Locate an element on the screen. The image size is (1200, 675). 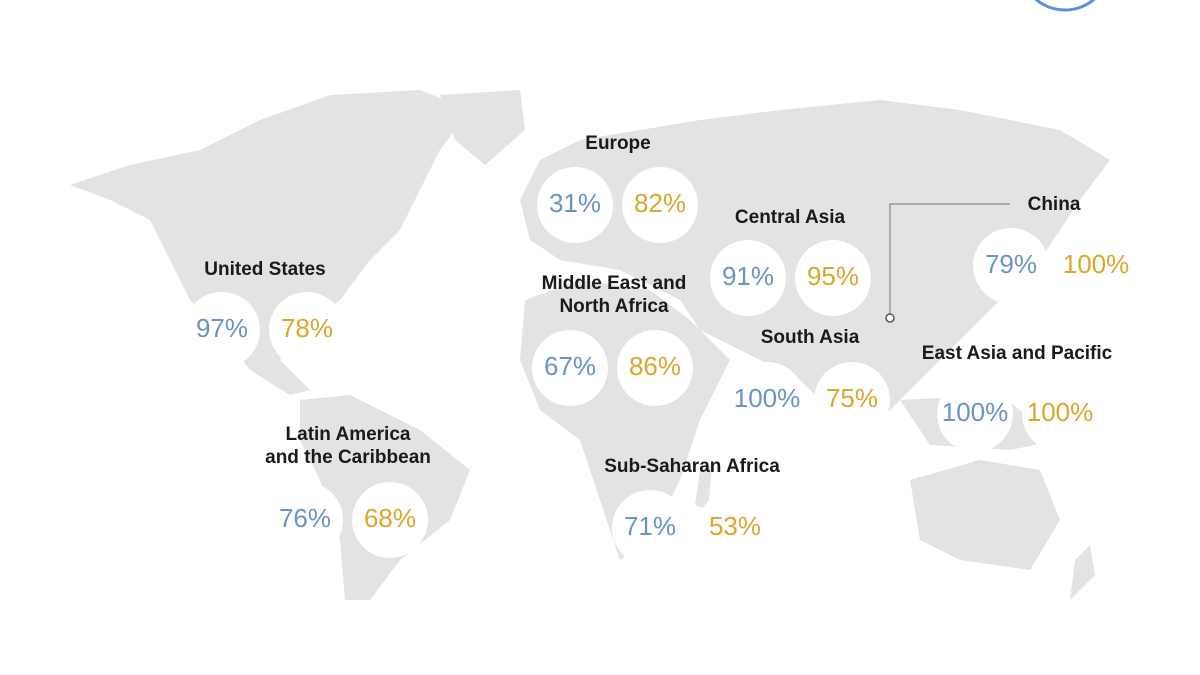
logo-ring is located at coordinates (1065, 6).